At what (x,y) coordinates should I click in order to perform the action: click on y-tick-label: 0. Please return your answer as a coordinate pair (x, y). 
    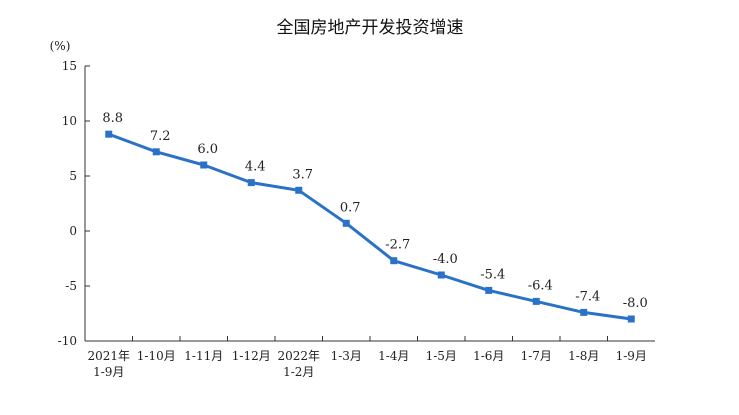
    Looking at the image, I should click on (73, 231).